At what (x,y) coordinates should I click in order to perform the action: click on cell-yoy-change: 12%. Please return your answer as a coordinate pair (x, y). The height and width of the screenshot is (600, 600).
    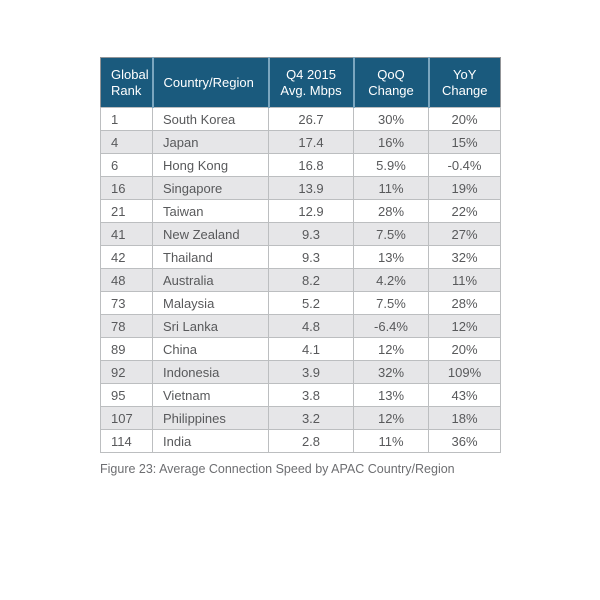
    Looking at the image, I should click on (464, 326).